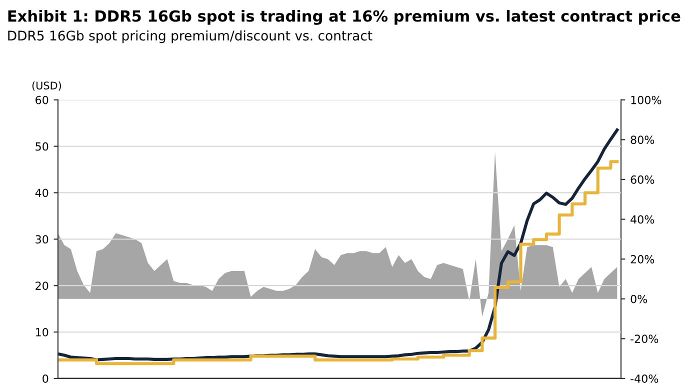 The image size is (690, 387). Describe the element at coordinates (42, 146) in the screenshot. I see `y-tick-label: 50` at that location.